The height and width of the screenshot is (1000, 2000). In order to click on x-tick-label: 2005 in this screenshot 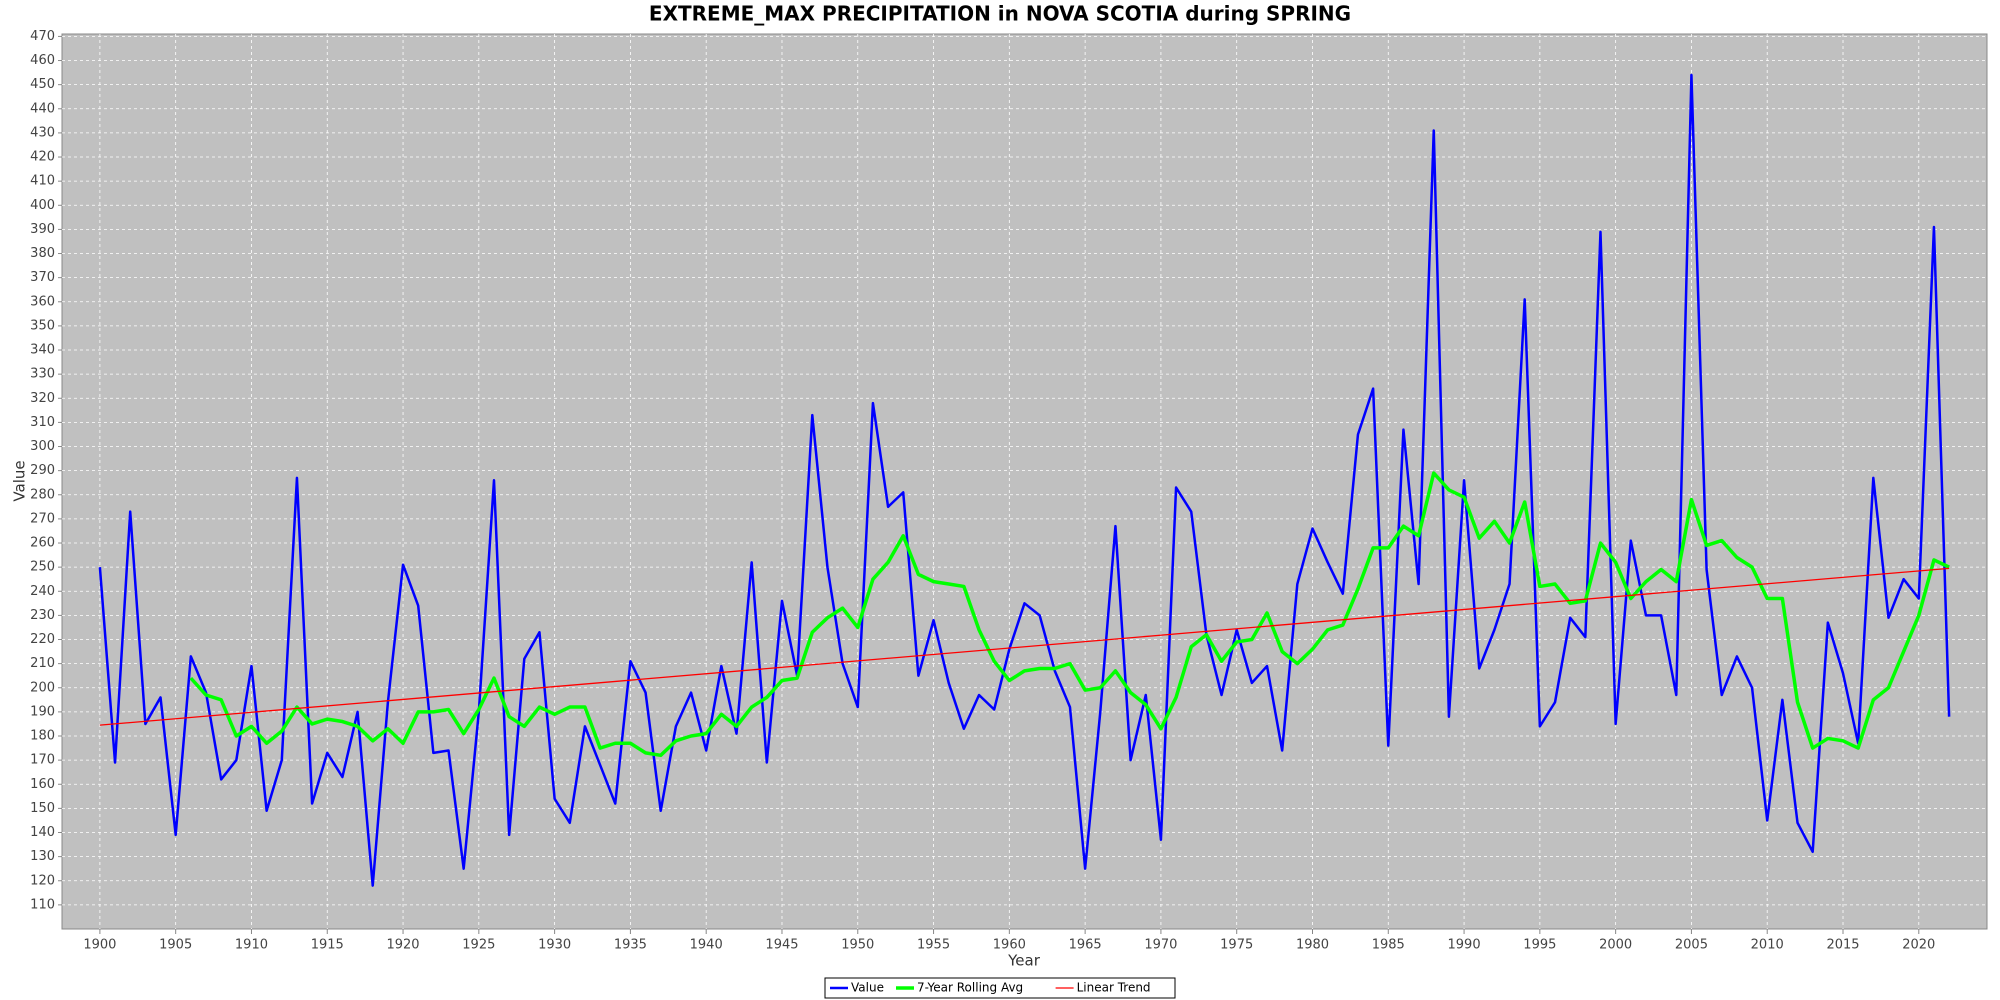, I will do `click(1691, 945)`.